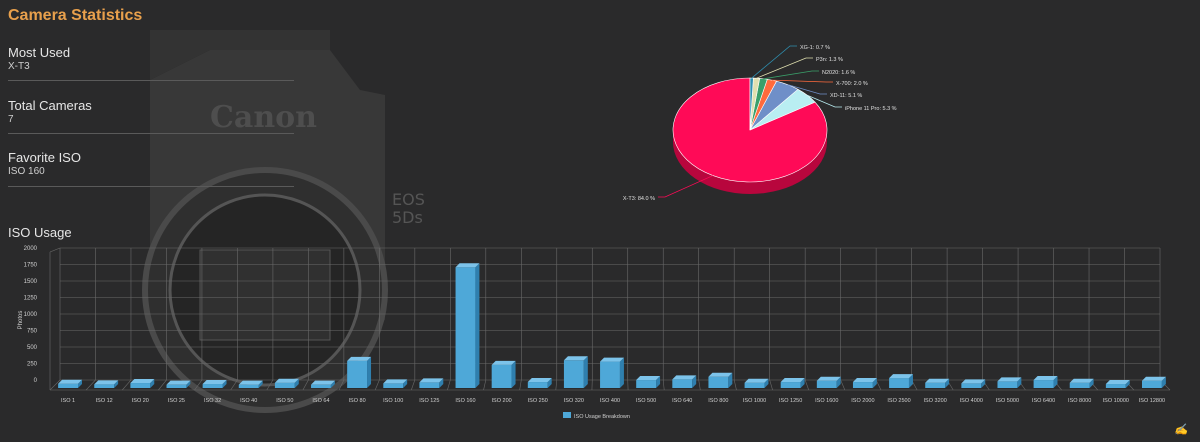  What do you see at coordinates (212, 401) in the screenshot?
I see `x-tick-label: ISO 32` at bounding box center [212, 401].